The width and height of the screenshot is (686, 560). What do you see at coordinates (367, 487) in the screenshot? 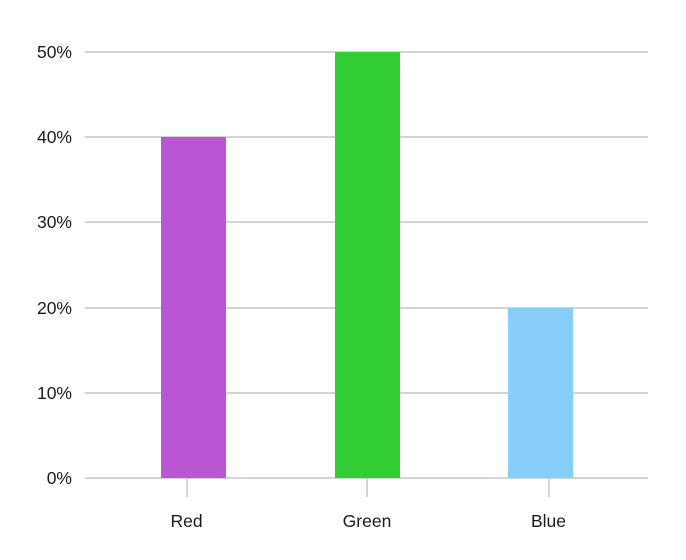
I see `x-axis-tick-green` at bounding box center [367, 487].